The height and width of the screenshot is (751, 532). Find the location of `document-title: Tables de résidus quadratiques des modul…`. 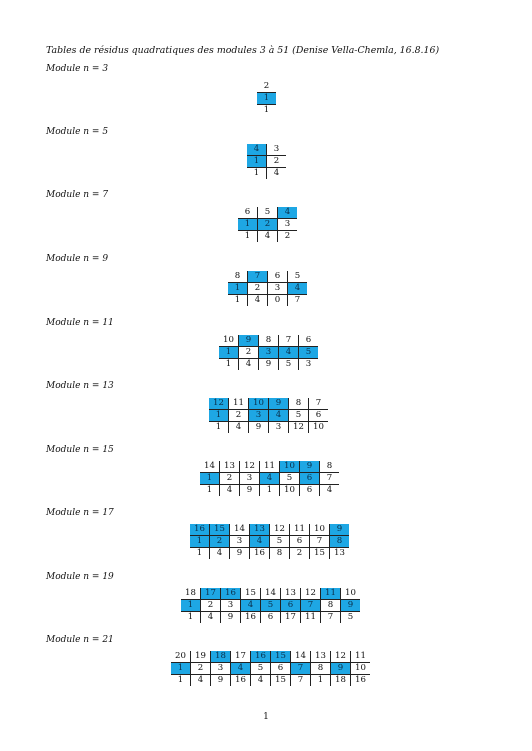

document-title: Tables de résidus quadratiques des modul… is located at coordinates (243, 50).